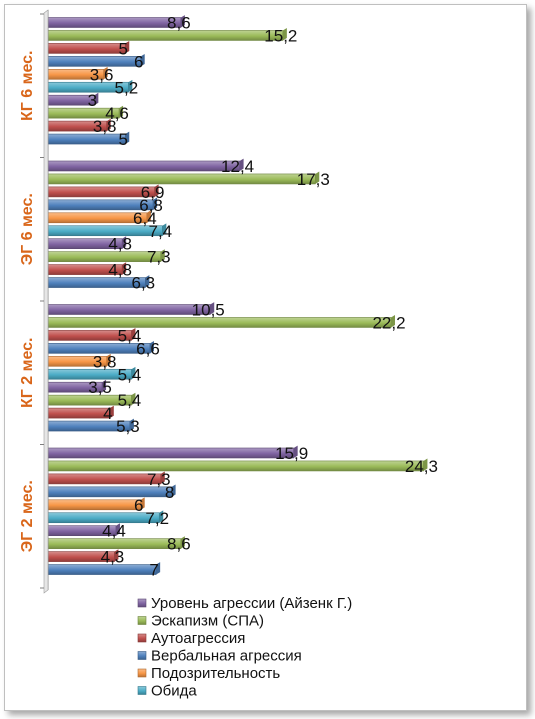  I want to click on data-label: 22,2, so click(388, 322).